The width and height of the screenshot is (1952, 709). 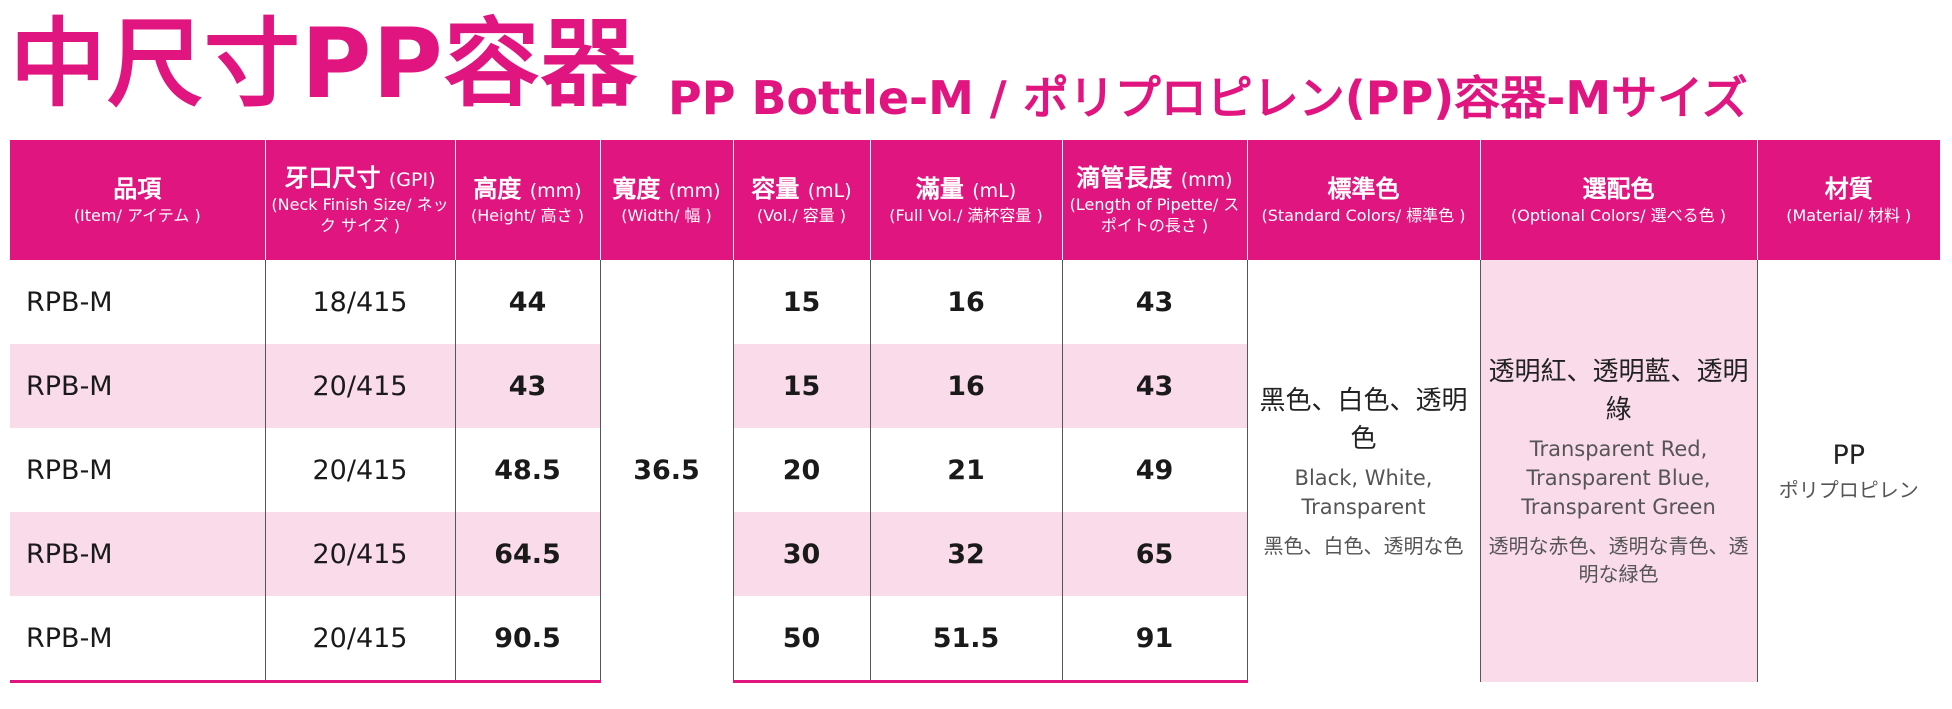 I want to click on optional-colors-zh: 透明紅、透明藍、透明綠, so click(x=1618, y=391).